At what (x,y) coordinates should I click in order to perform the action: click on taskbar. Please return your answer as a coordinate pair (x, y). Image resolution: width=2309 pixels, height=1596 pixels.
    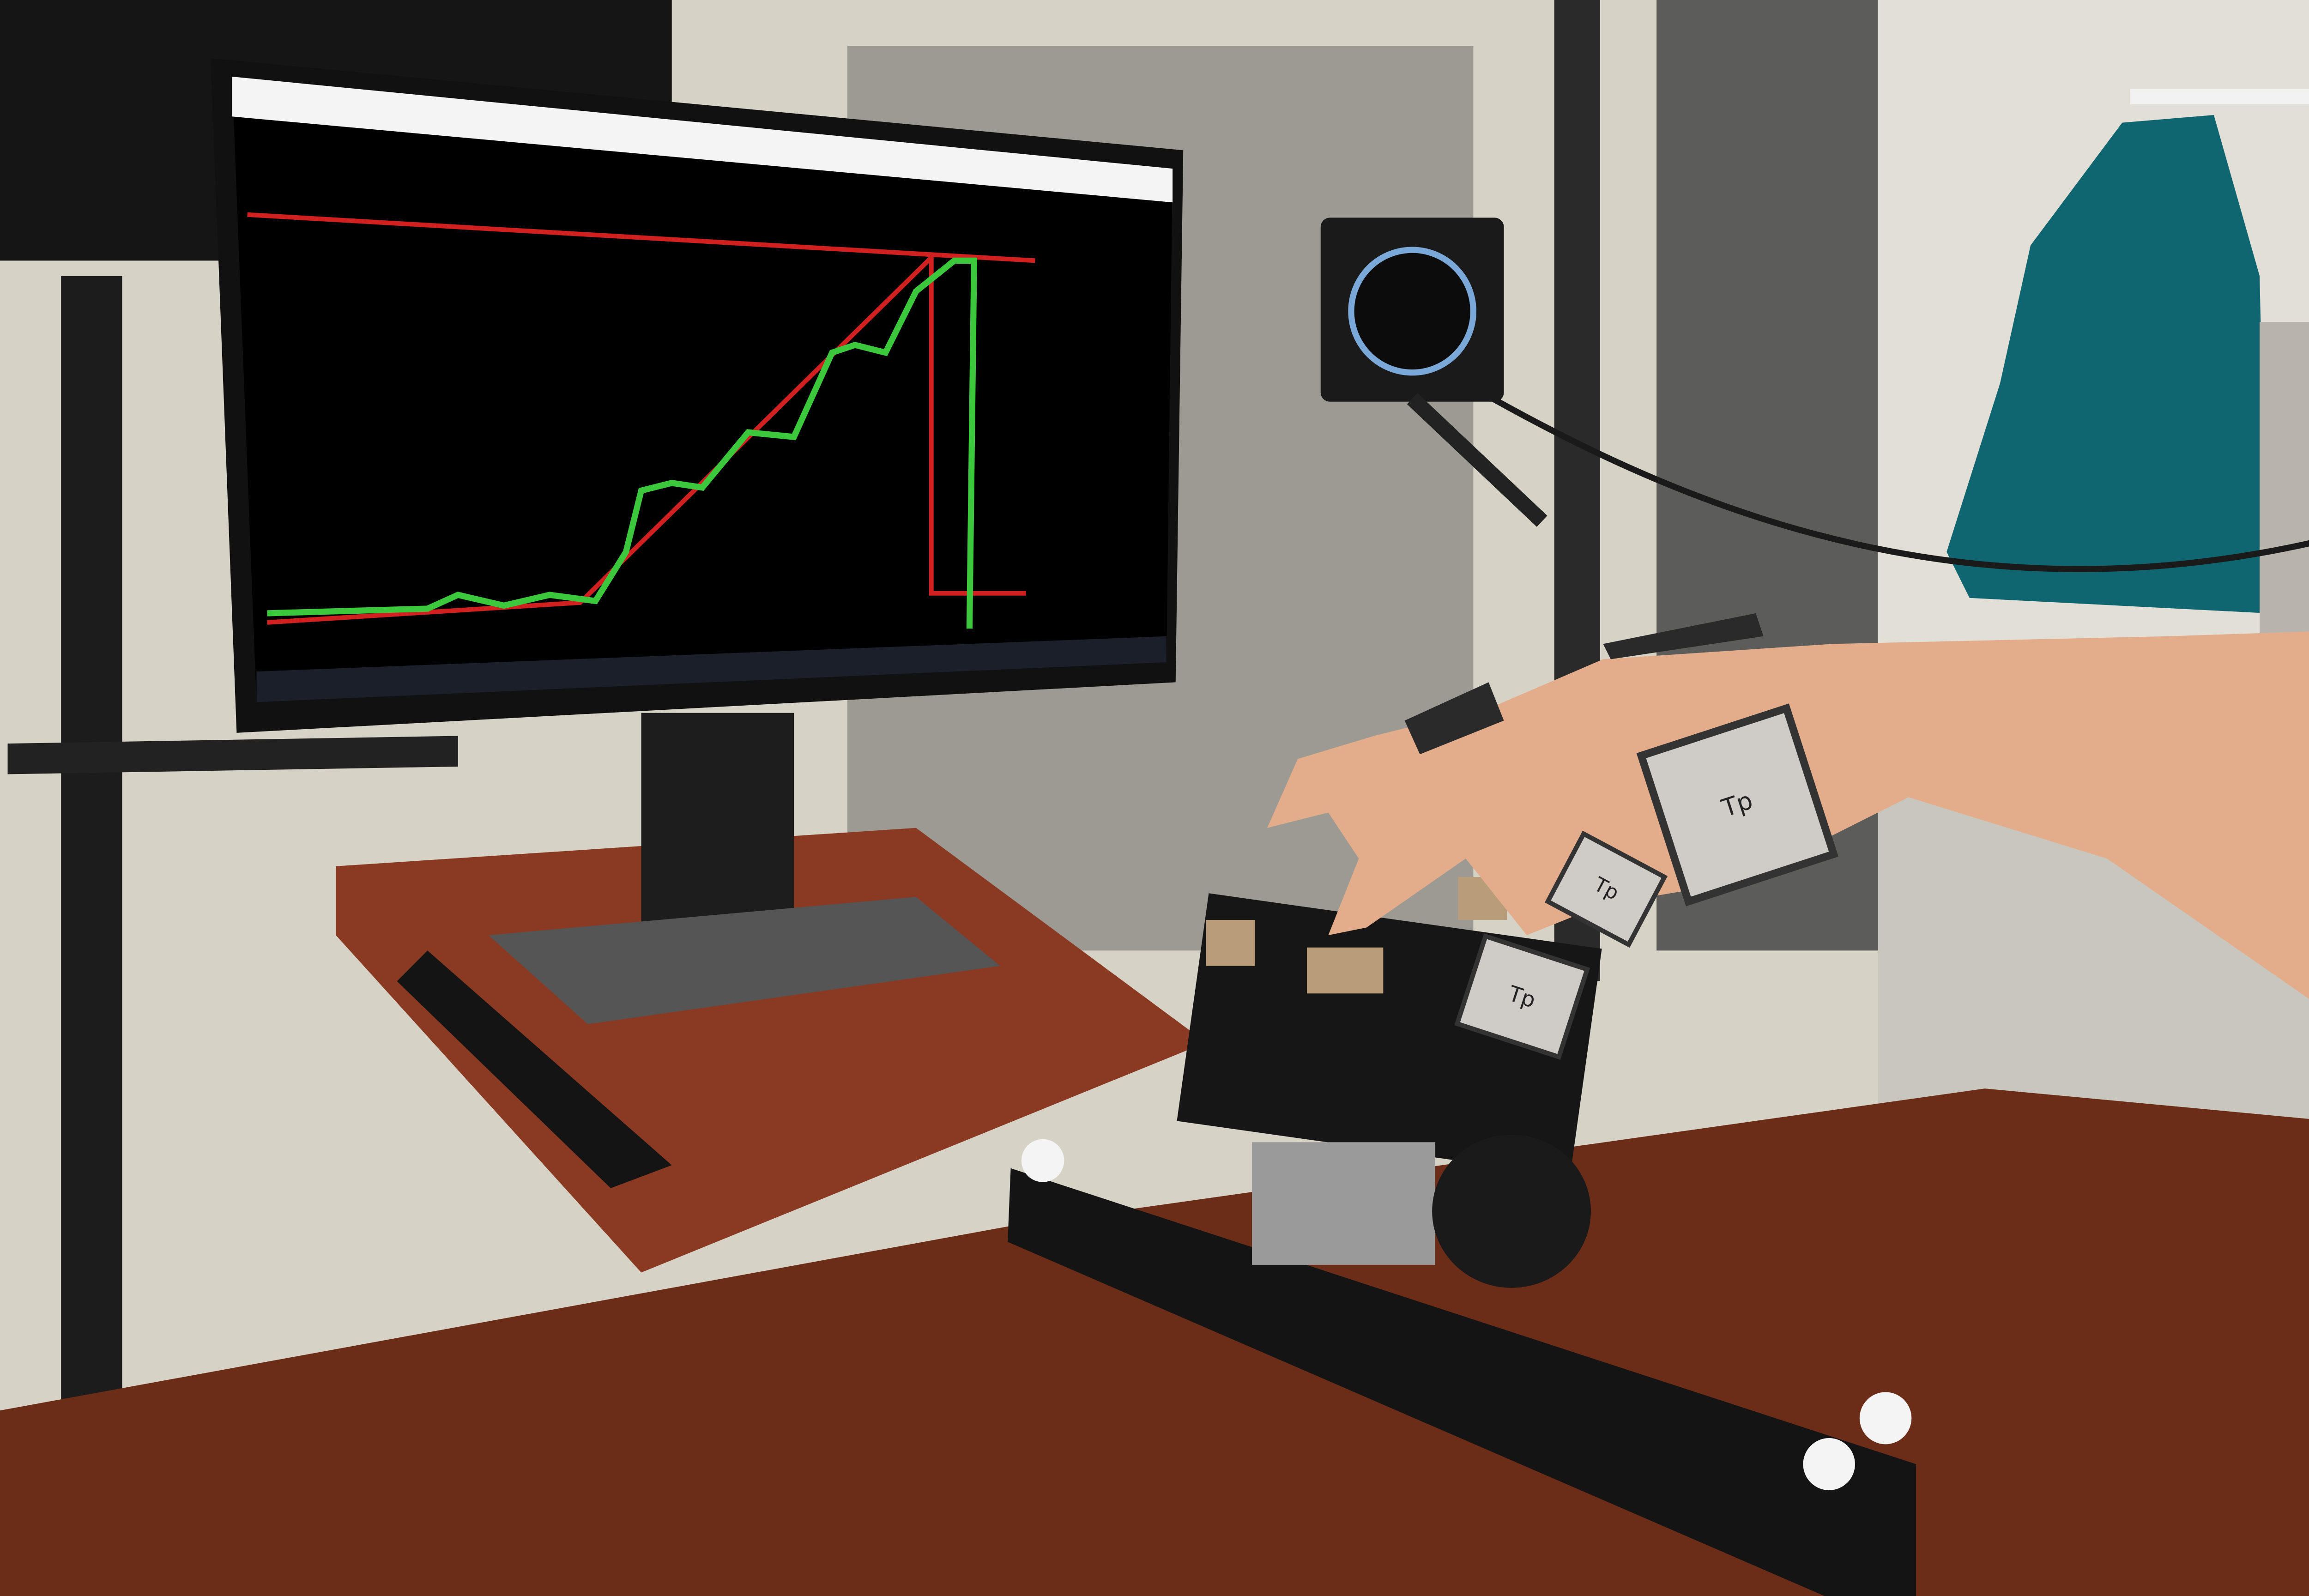
    Looking at the image, I should click on (711, 669).